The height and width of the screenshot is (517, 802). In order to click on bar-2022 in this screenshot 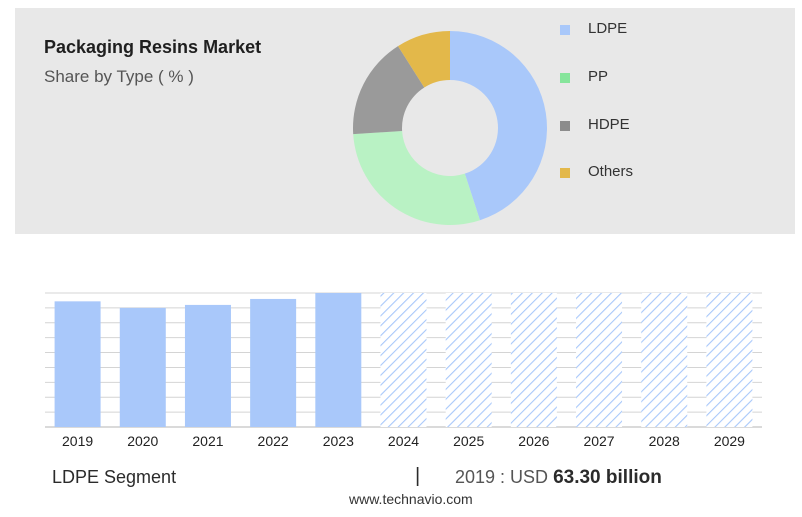, I will do `click(273, 362)`.